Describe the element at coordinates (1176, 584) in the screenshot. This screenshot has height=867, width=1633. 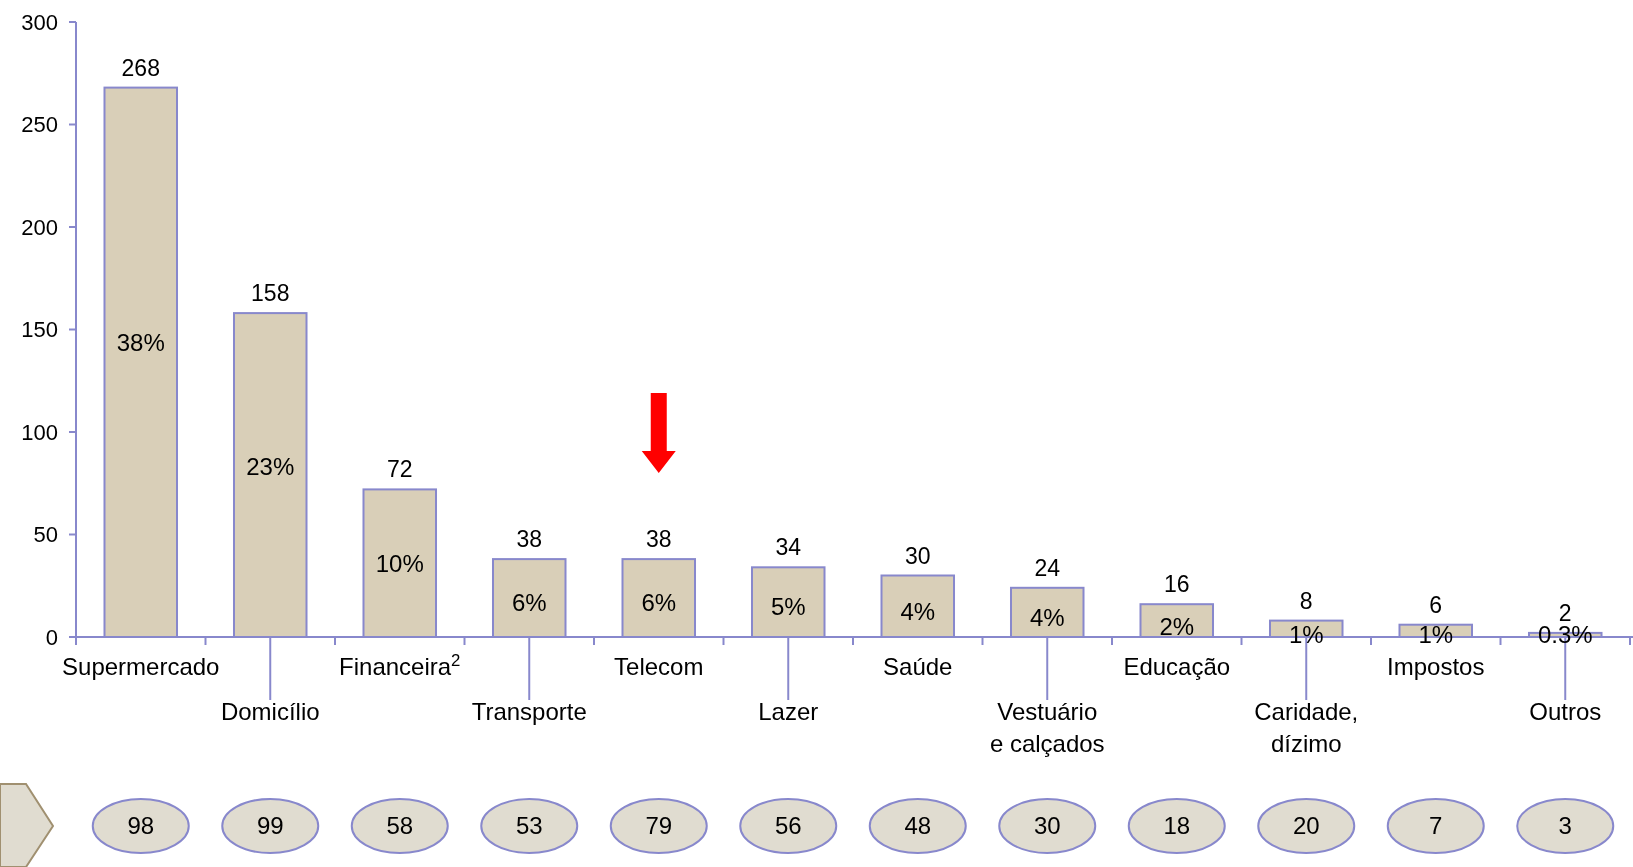
I see `data-label: 16` at that location.